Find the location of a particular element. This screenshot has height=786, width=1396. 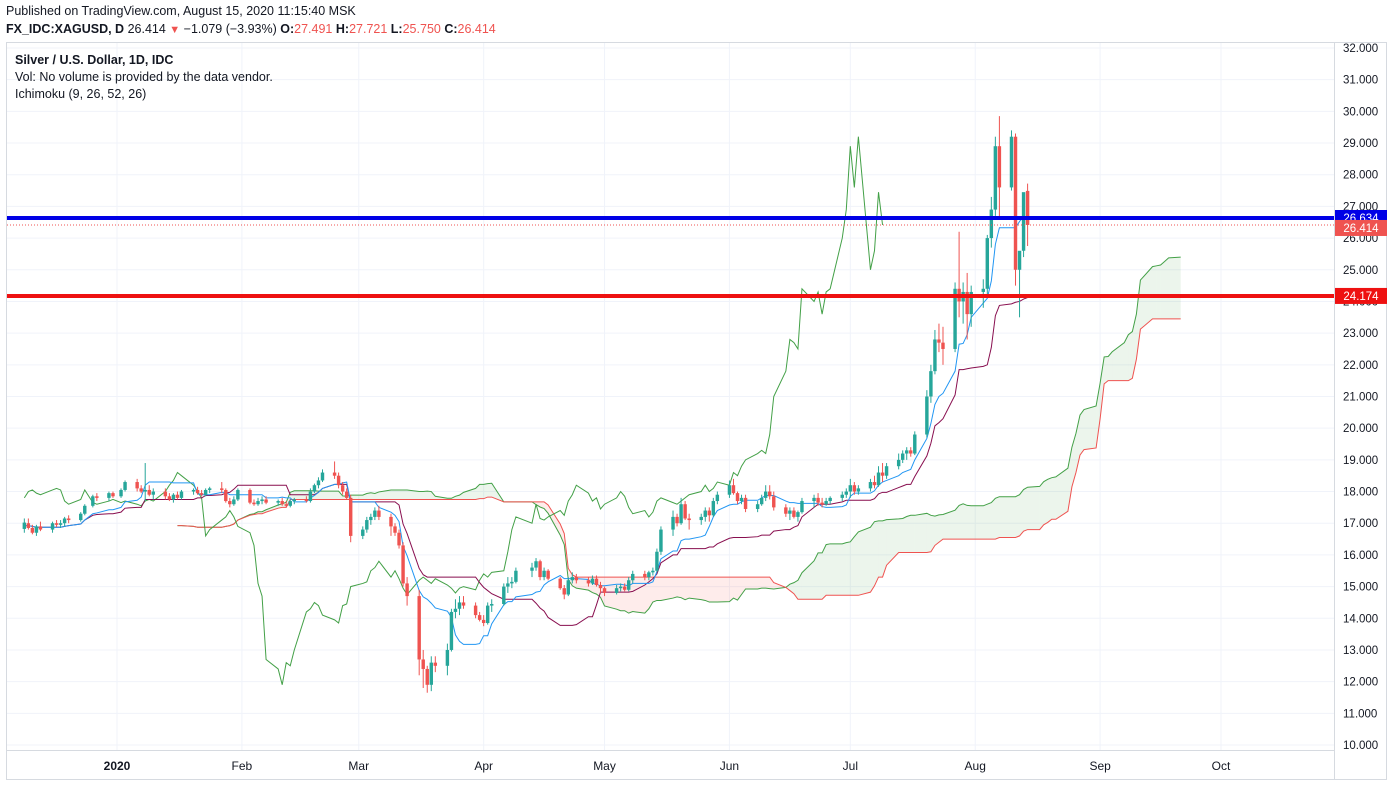

y-tick-label: 23.000 is located at coordinates (1360, 334).